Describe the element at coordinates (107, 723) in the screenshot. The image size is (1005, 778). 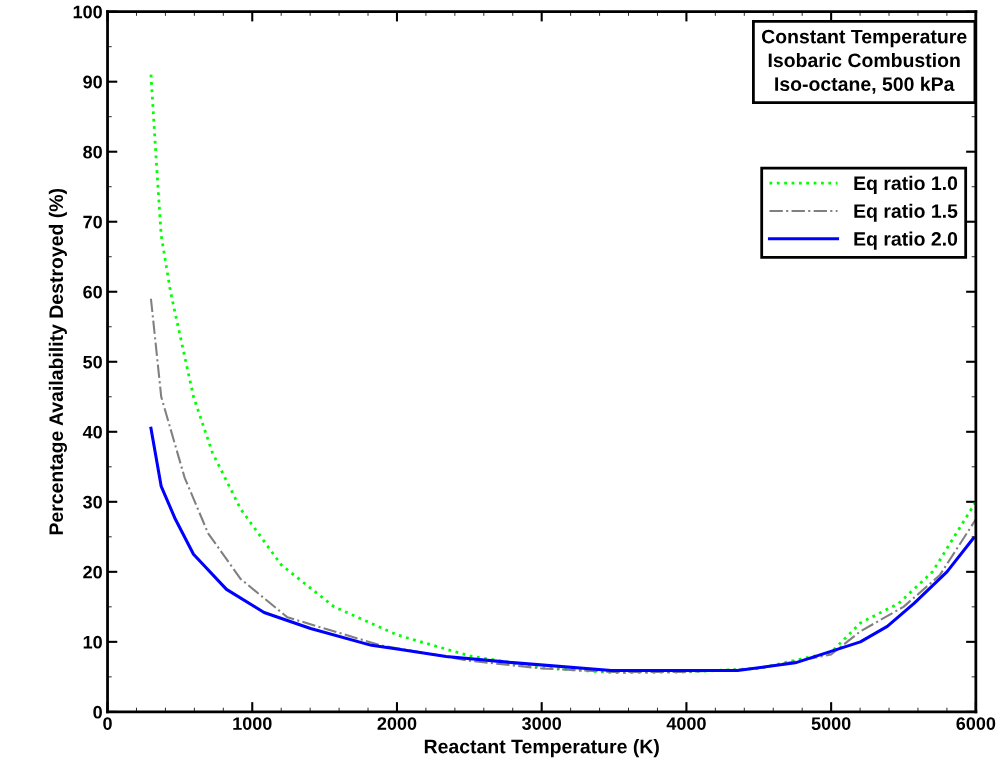
I see `x-tick-label: 0` at that location.